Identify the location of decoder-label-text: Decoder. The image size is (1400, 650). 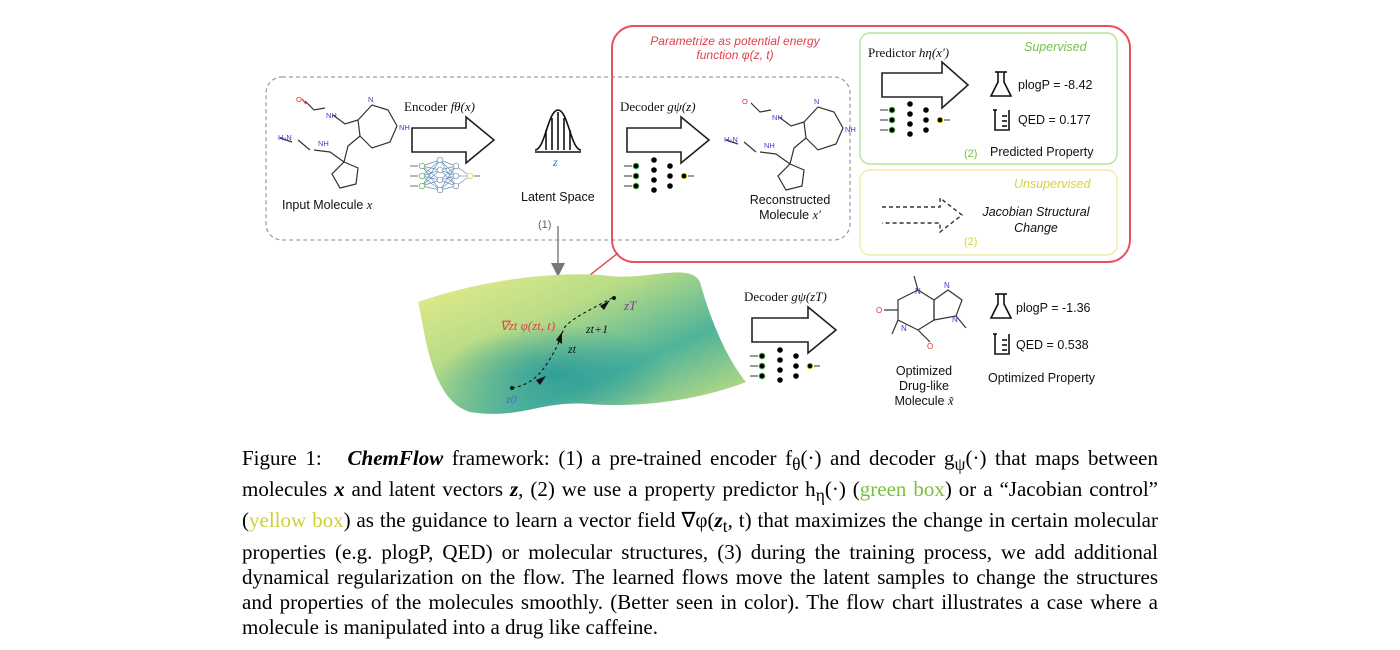
(642, 106).